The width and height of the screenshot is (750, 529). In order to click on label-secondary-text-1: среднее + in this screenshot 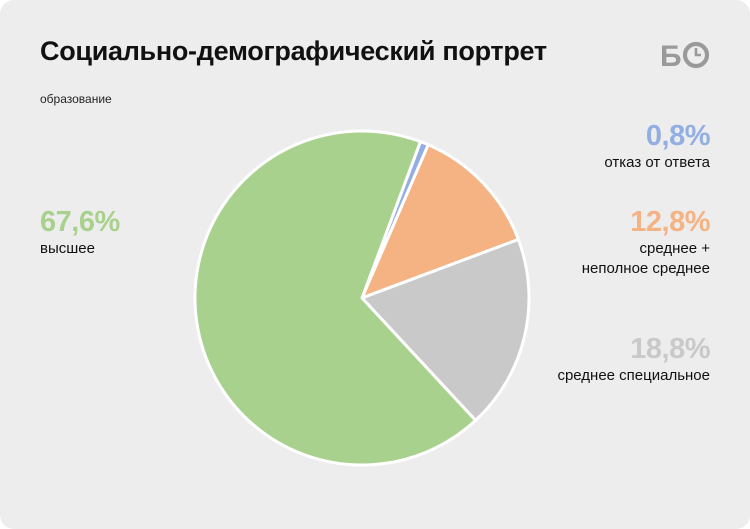, I will do `click(674, 248)`.